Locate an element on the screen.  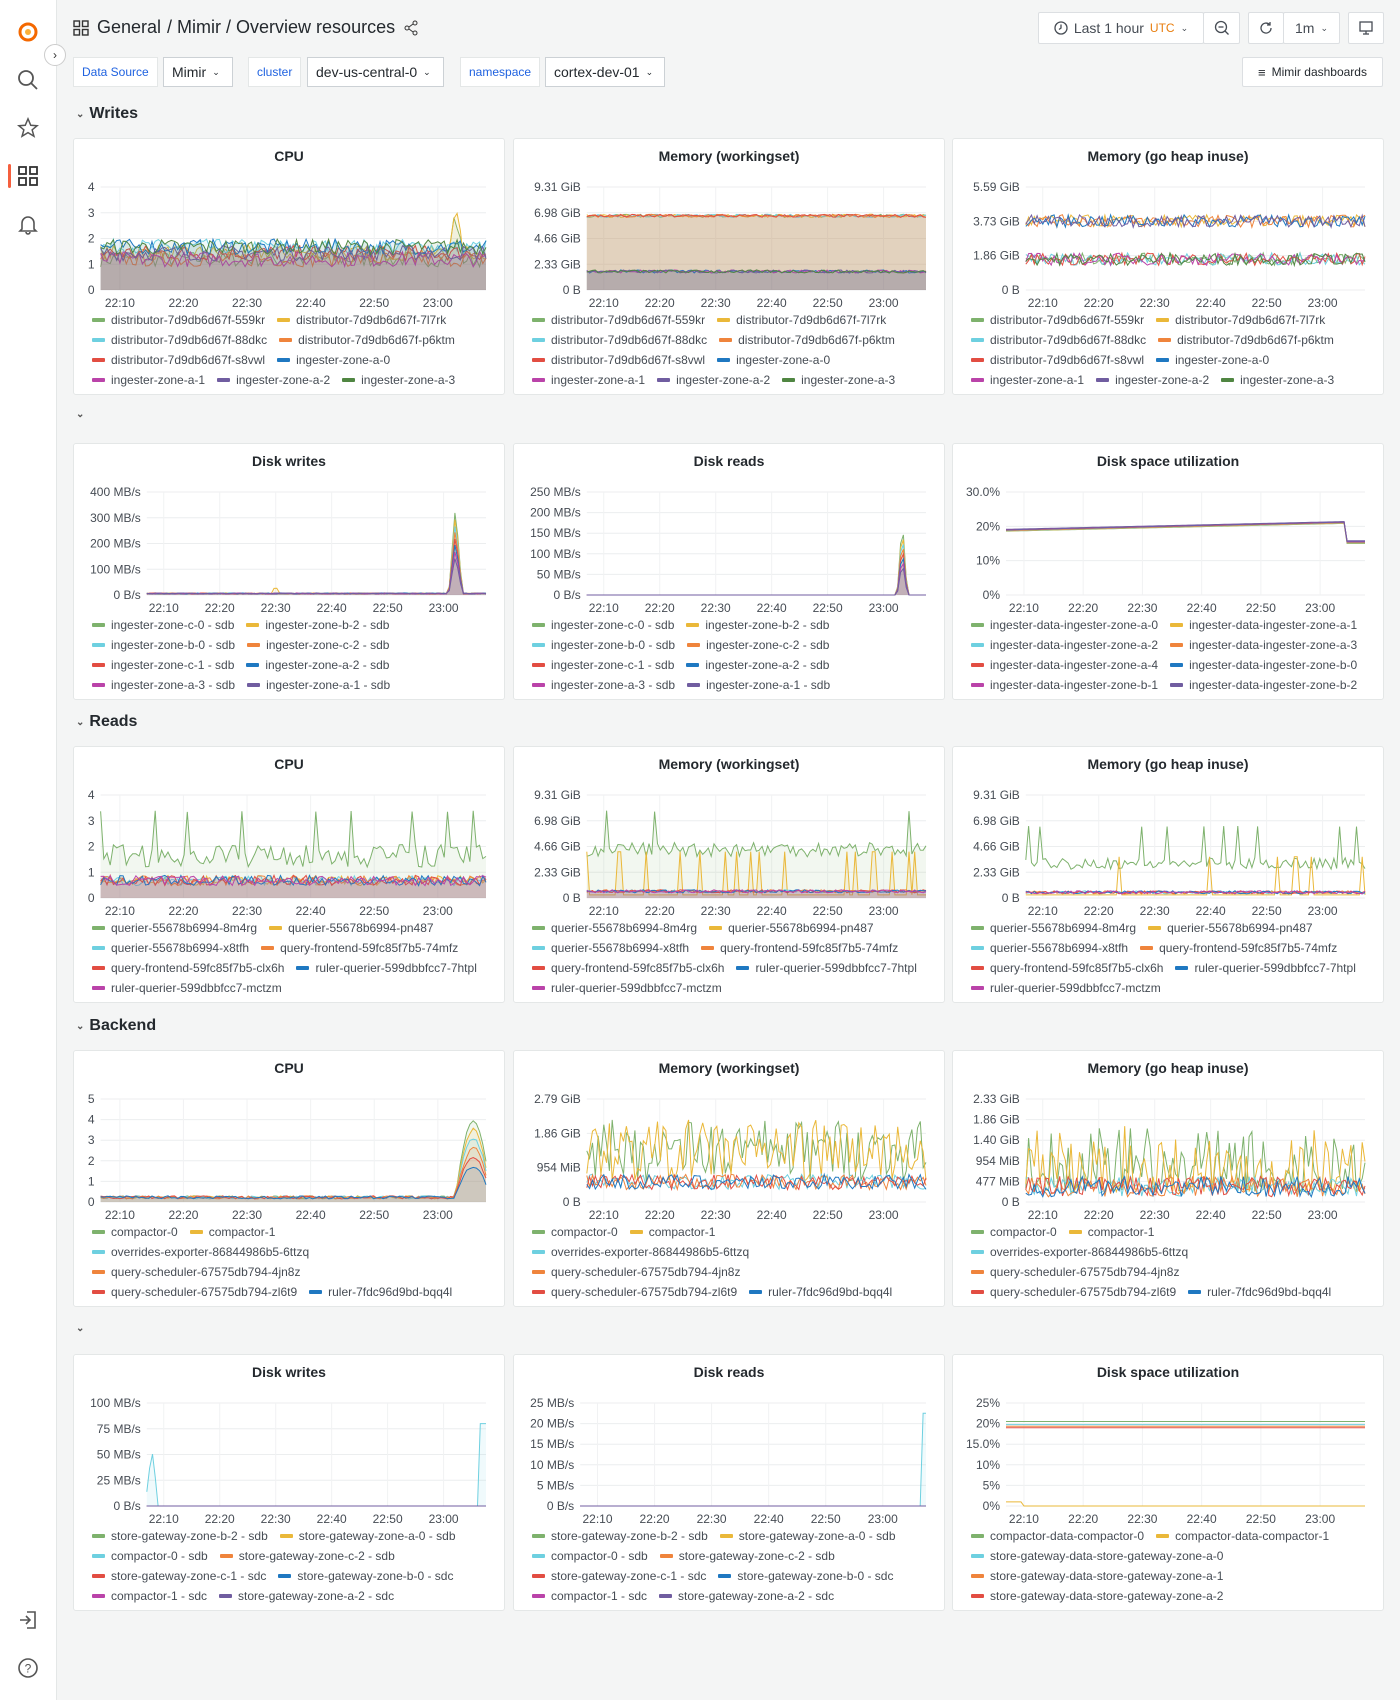
legend-item: ingester-data-ingester-zone-a-0 is located at coordinates (1064, 625).